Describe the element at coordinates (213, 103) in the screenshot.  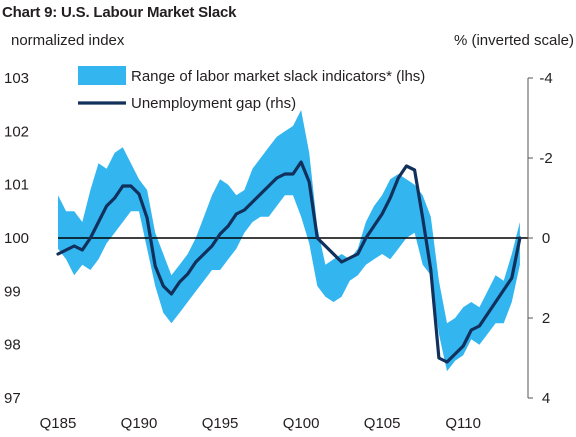
I see `legend-label-unemployment-gap: Unemployment gap (rhs)` at that location.